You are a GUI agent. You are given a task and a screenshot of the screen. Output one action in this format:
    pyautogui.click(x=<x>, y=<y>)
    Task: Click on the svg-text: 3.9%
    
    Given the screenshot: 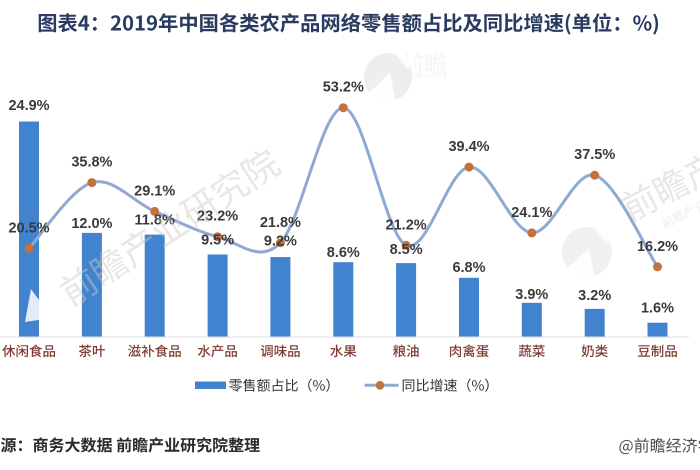 What is the action you would take?
    pyautogui.click(x=531, y=295)
    